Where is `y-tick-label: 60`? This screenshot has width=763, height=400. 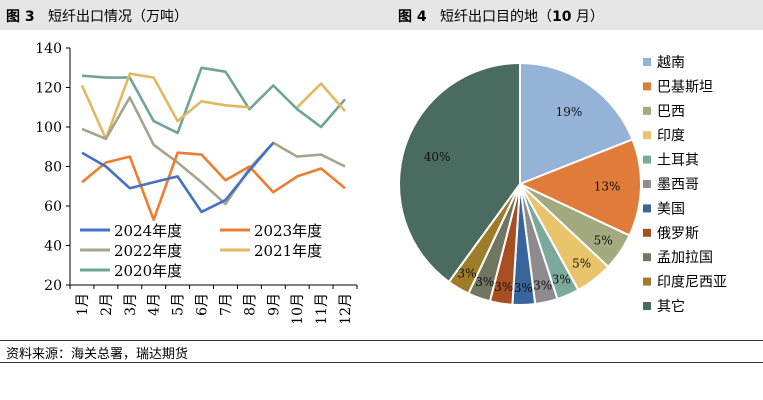 y-tick-label: 60 is located at coordinates (53, 207).